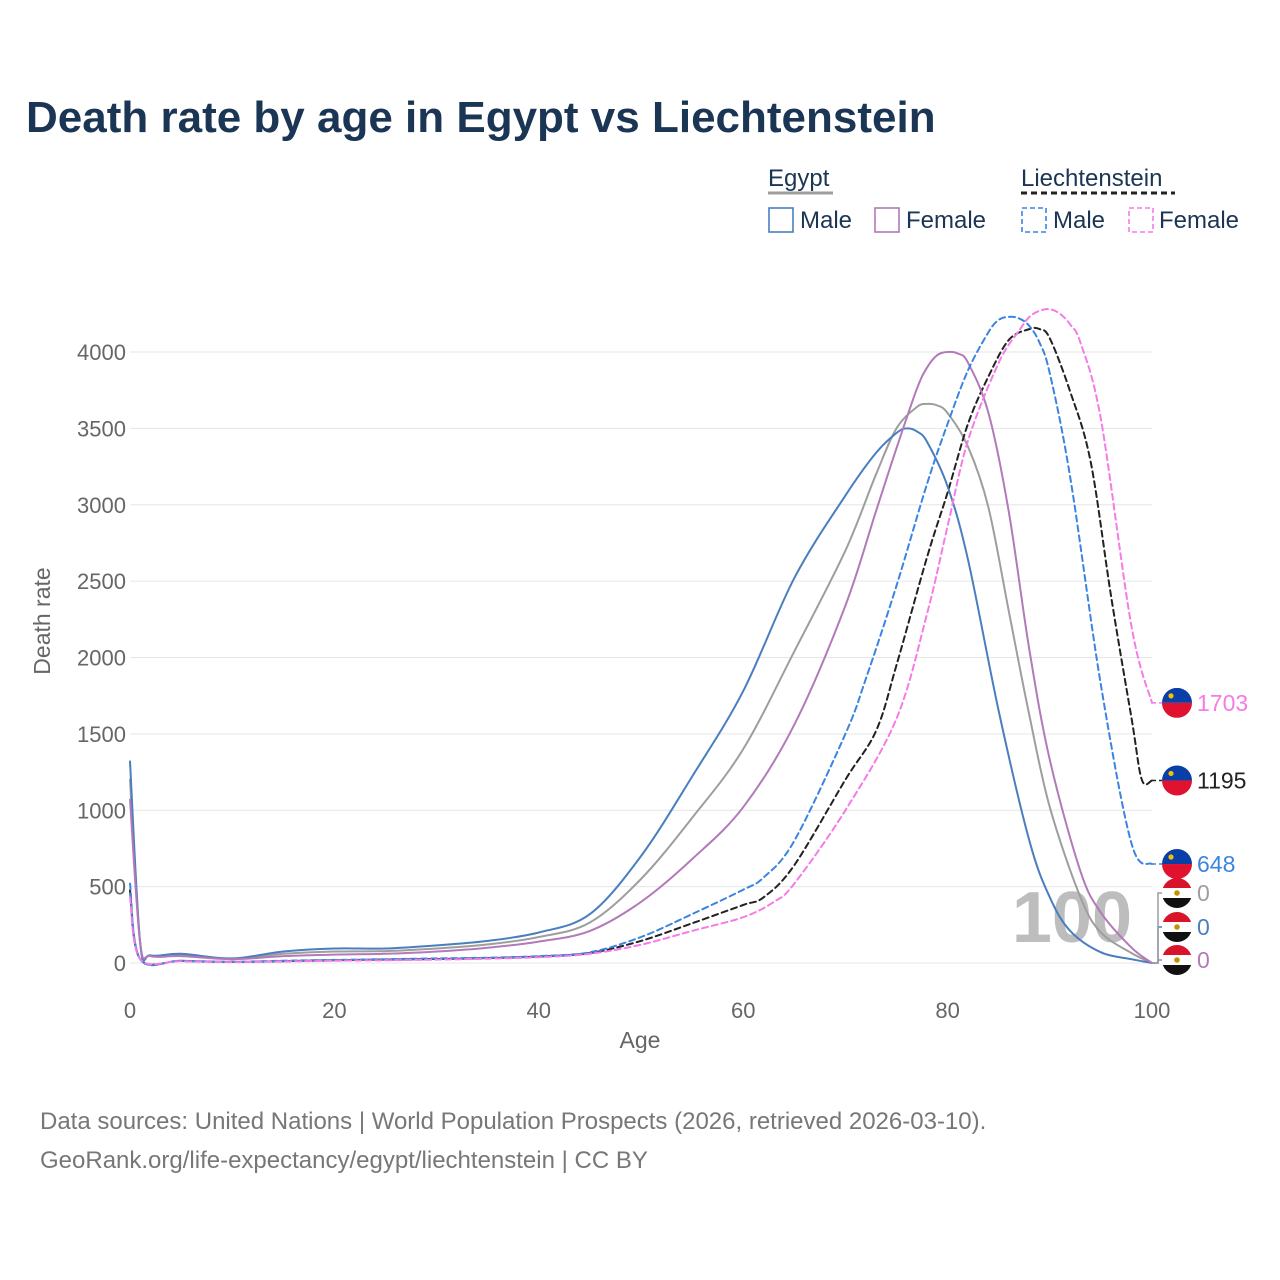 This screenshot has height=1280, width=1280. What do you see at coordinates (120, 963) in the screenshot?
I see `y-tick-label: 0` at bounding box center [120, 963].